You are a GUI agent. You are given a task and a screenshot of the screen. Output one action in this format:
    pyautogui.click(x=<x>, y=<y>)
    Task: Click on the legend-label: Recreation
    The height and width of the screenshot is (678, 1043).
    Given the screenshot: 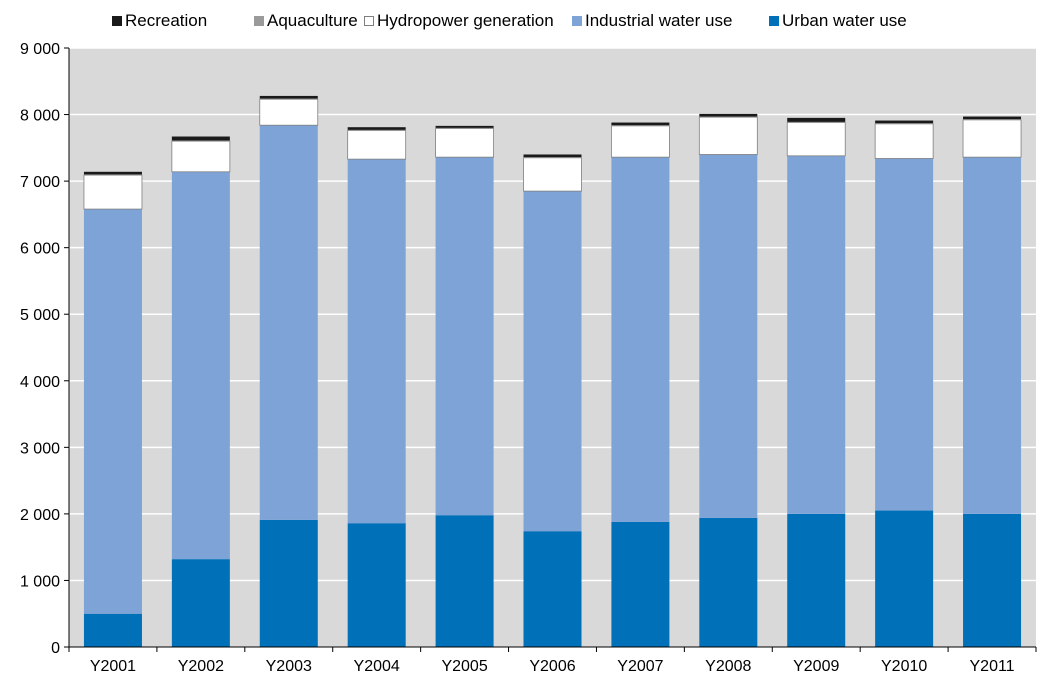 What is the action you would take?
    pyautogui.click(x=166, y=20)
    